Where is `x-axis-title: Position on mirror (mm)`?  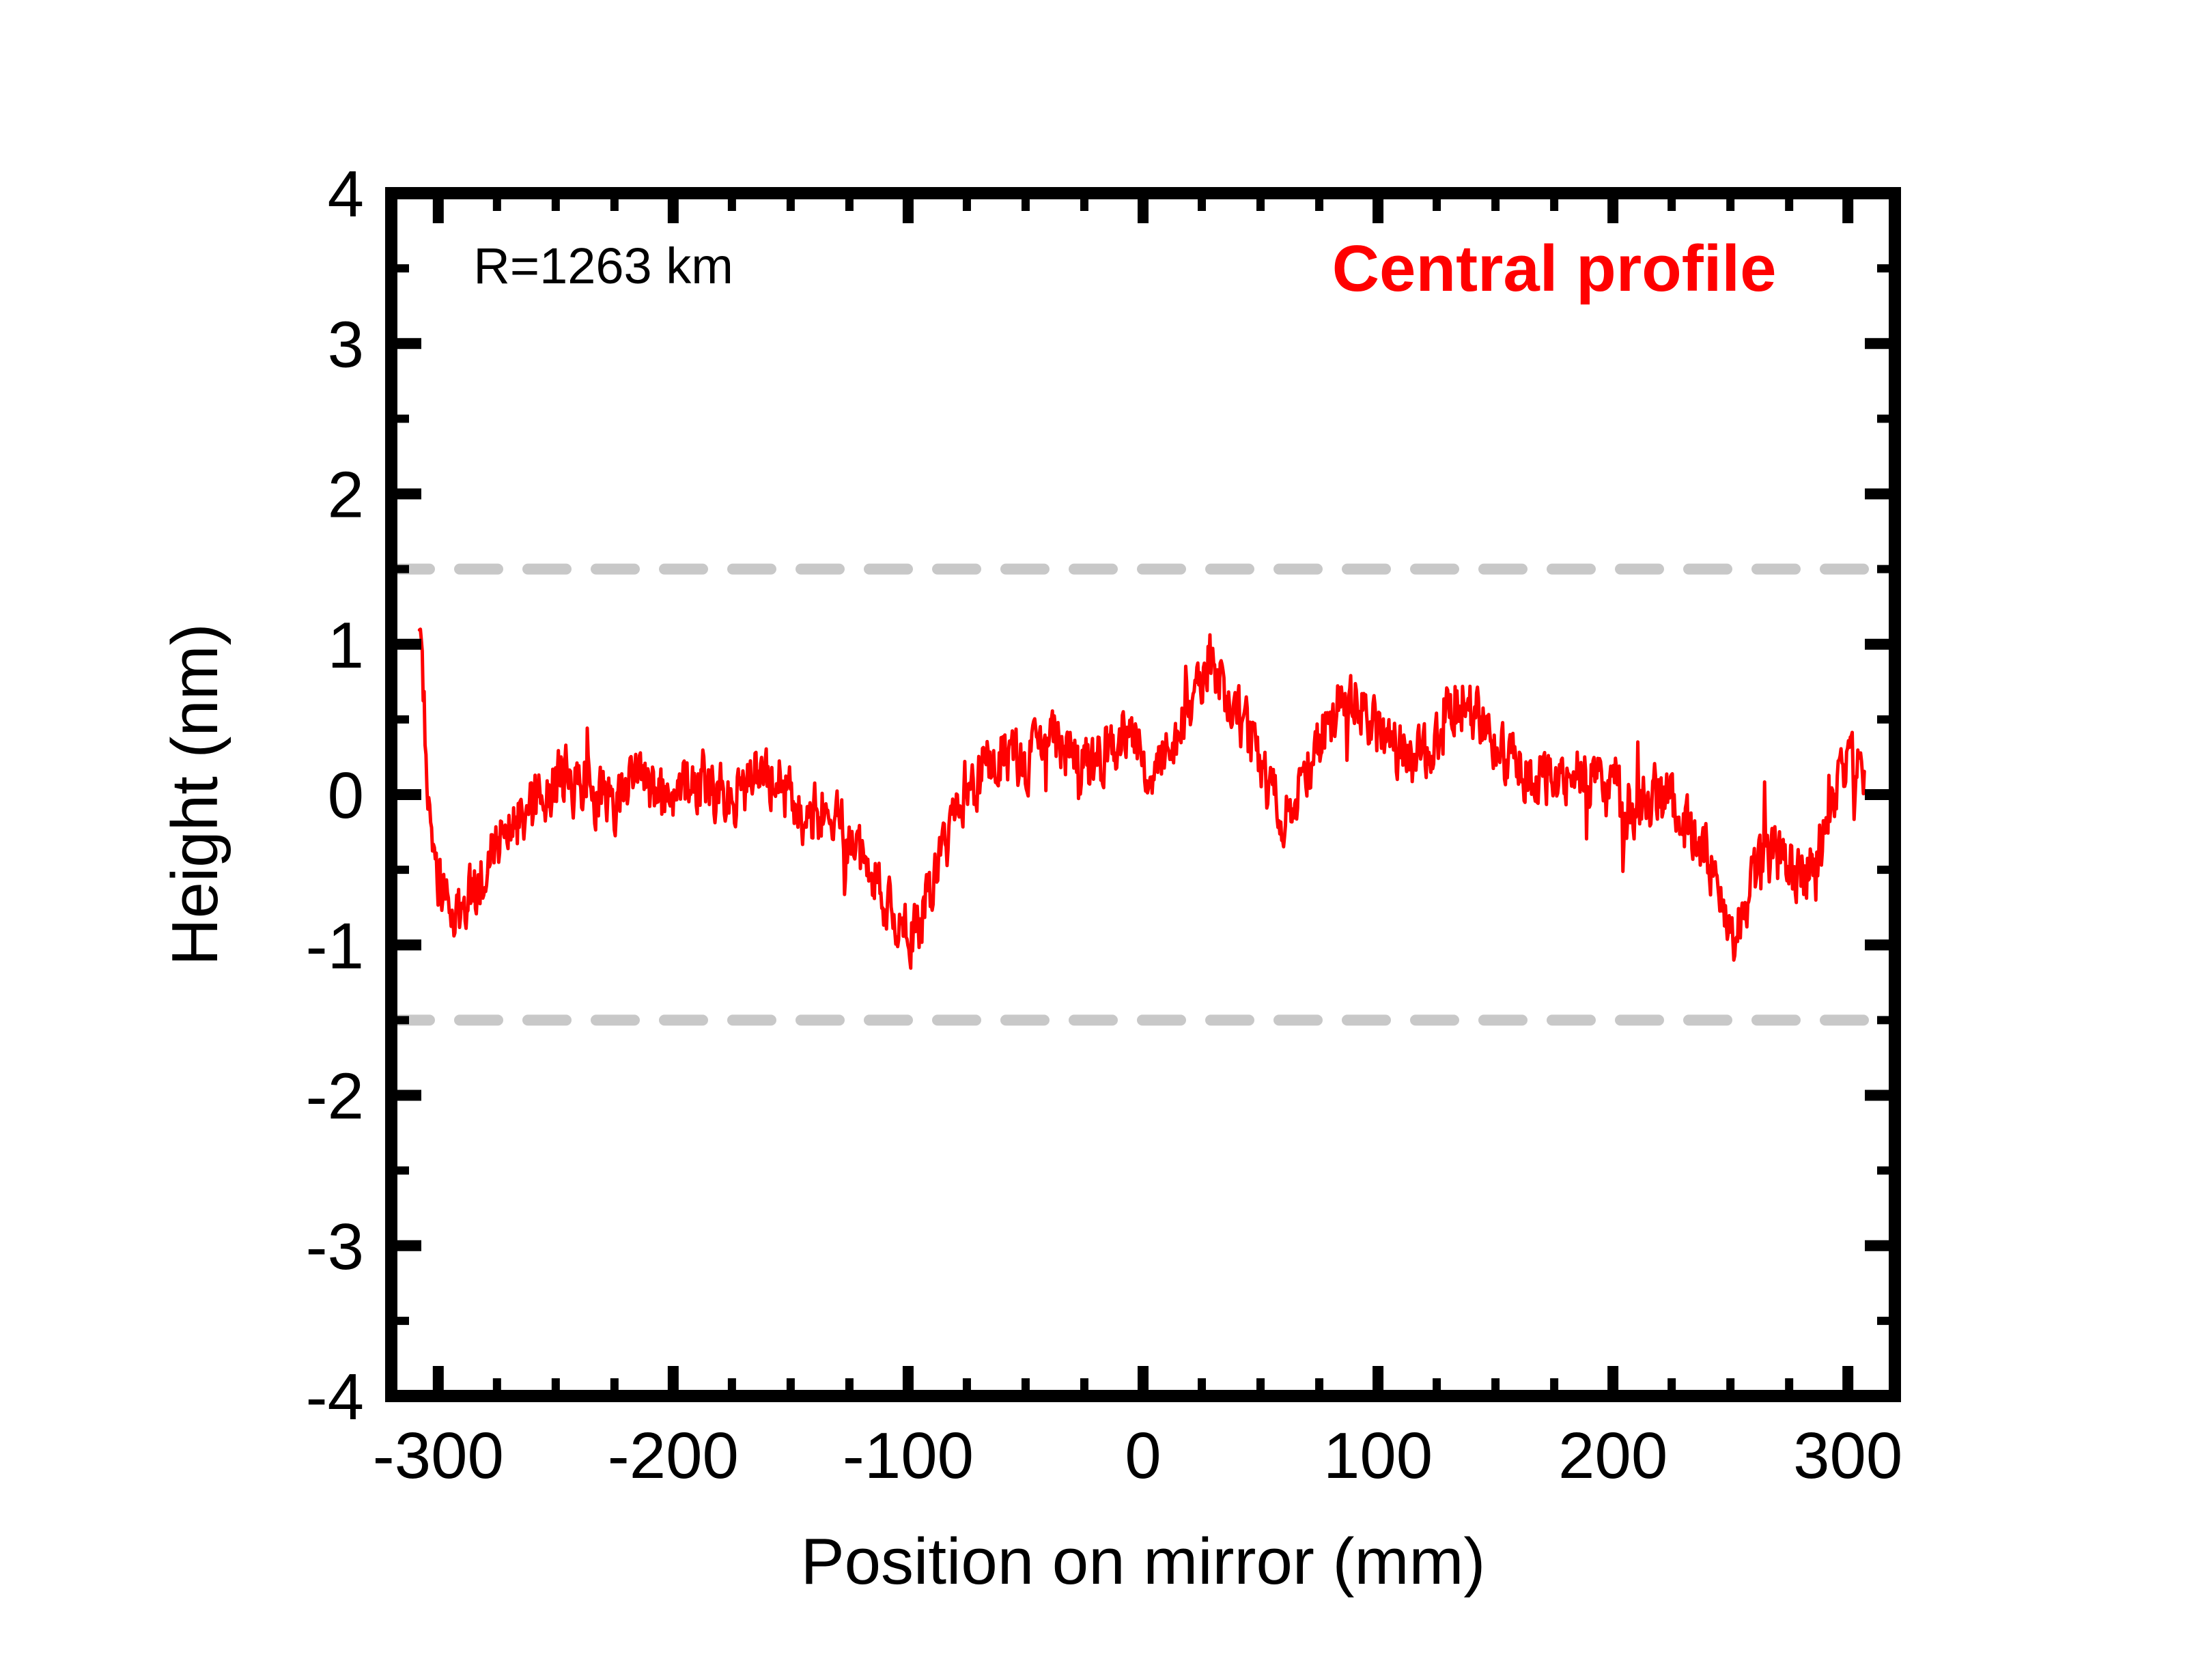 x-axis-title: Position on mirror (mm) is located at coordinates (1143, 1561).